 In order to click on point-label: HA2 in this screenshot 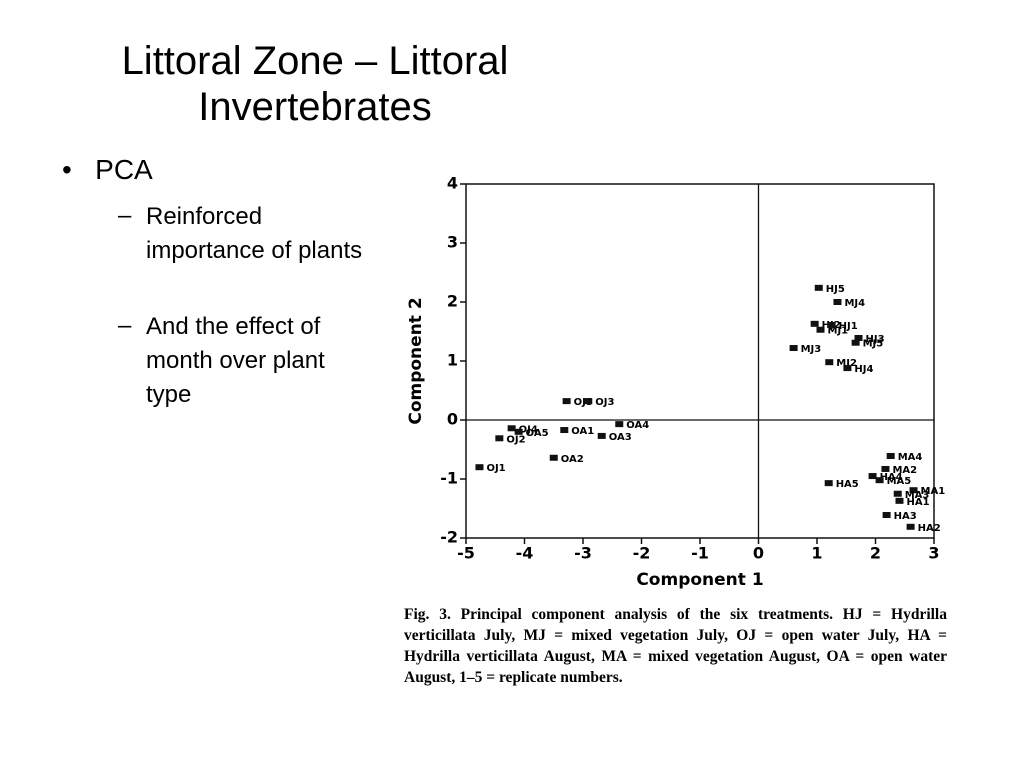, I will do `click(929, 528)`.